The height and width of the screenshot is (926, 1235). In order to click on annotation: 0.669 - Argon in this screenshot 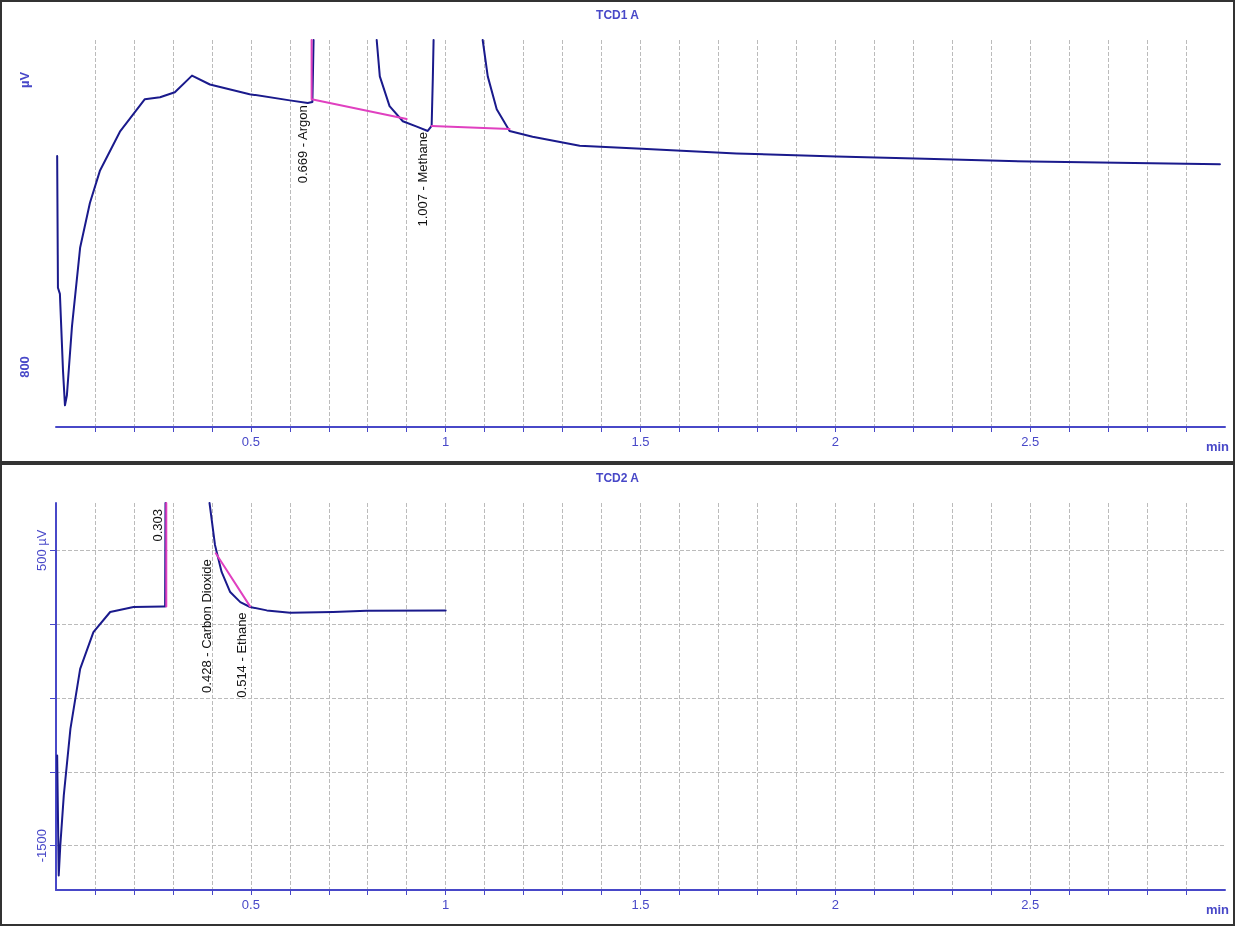, I will do `click(303, 144)`.